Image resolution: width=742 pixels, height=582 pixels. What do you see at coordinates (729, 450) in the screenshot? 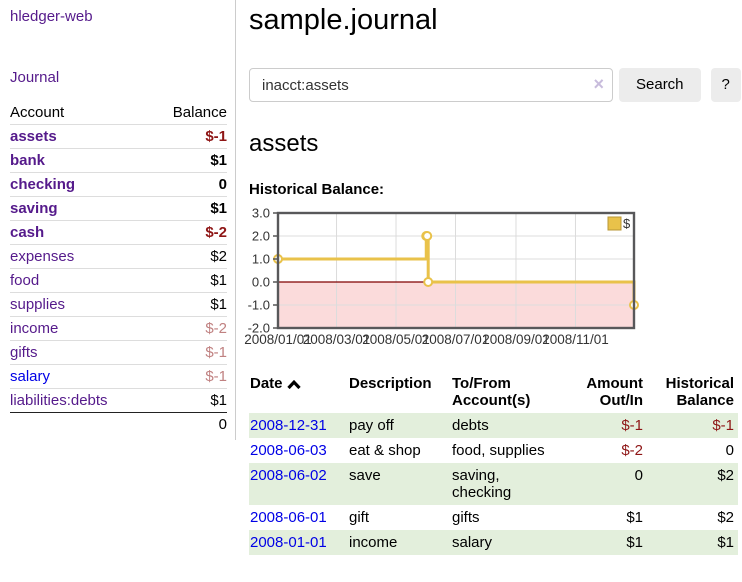
I see `transaction-balance: 0` at bounding box center [729, 450].